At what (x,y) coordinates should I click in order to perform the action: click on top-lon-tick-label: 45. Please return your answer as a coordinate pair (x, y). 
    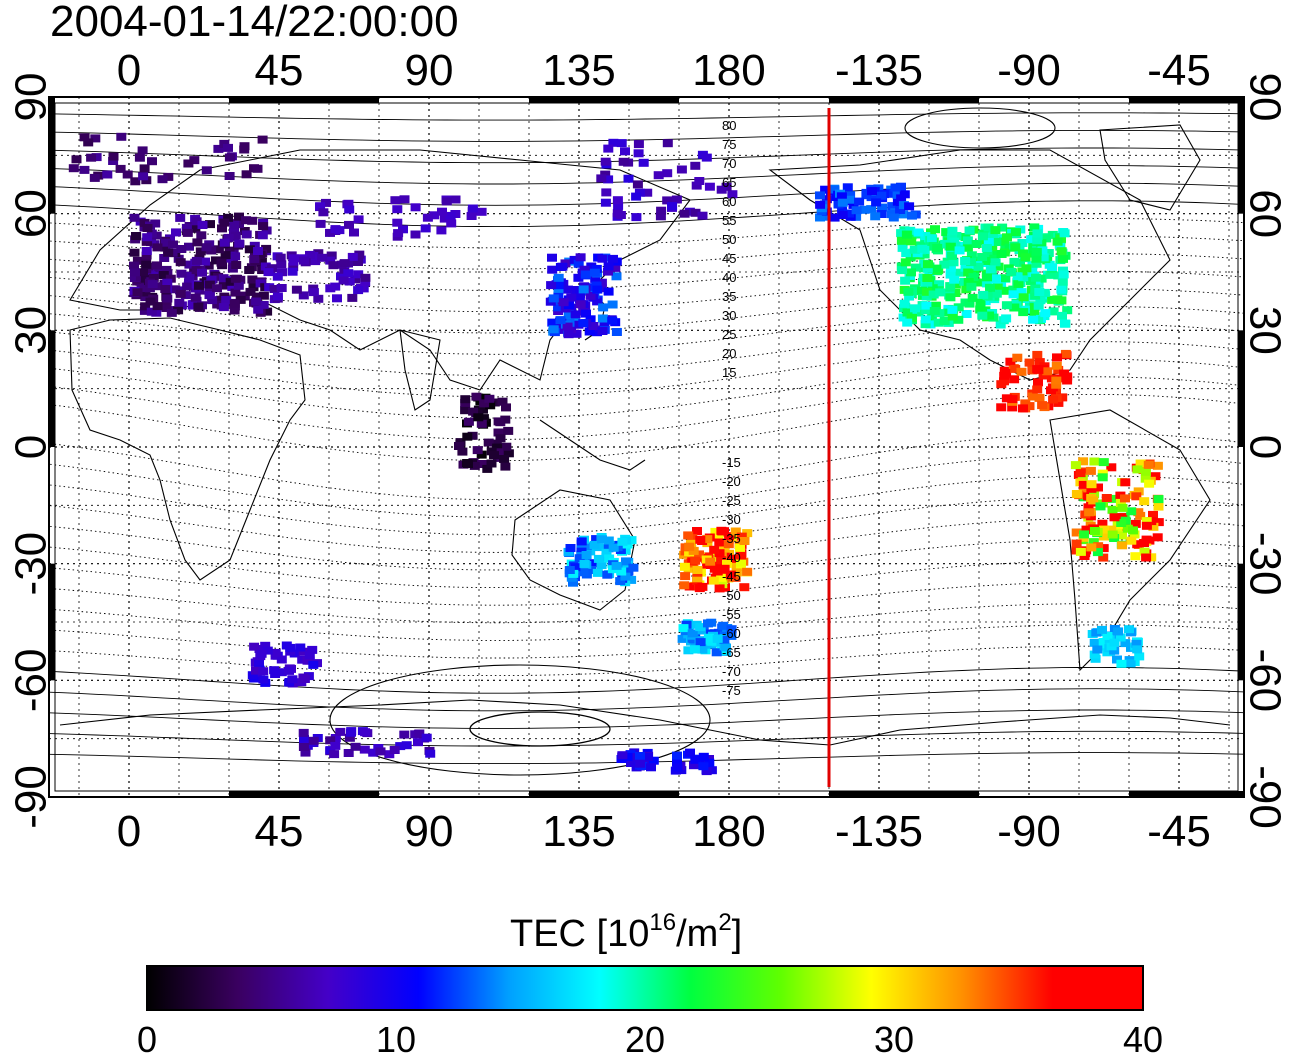
    Looking at the image, I should click on (279, 70).